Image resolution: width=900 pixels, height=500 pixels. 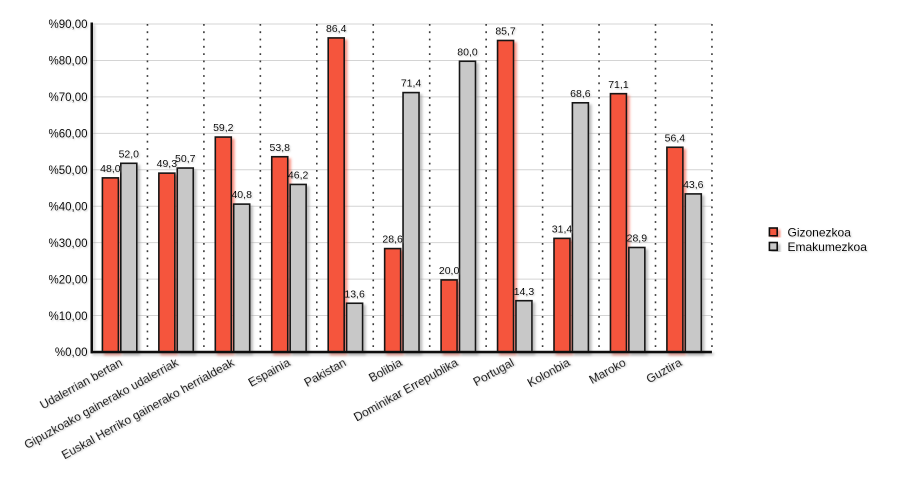 I want to click on svg-text: 52,0, so click(x=129, y=154).